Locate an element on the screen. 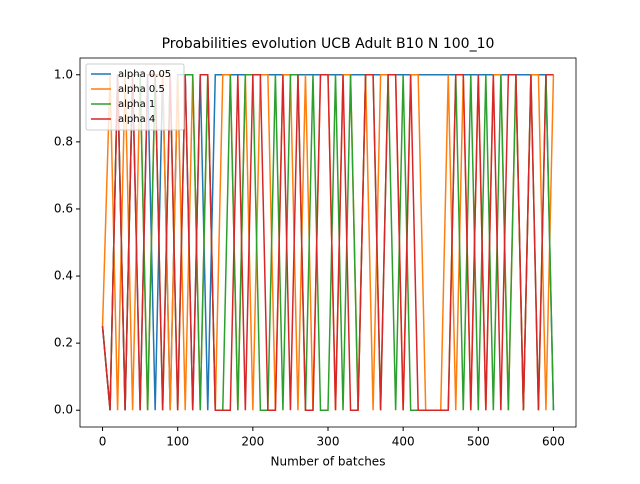 The width and height of the screenshot is (640, 484). legend-label: alpha 1 is located at coordinates (136, 104).